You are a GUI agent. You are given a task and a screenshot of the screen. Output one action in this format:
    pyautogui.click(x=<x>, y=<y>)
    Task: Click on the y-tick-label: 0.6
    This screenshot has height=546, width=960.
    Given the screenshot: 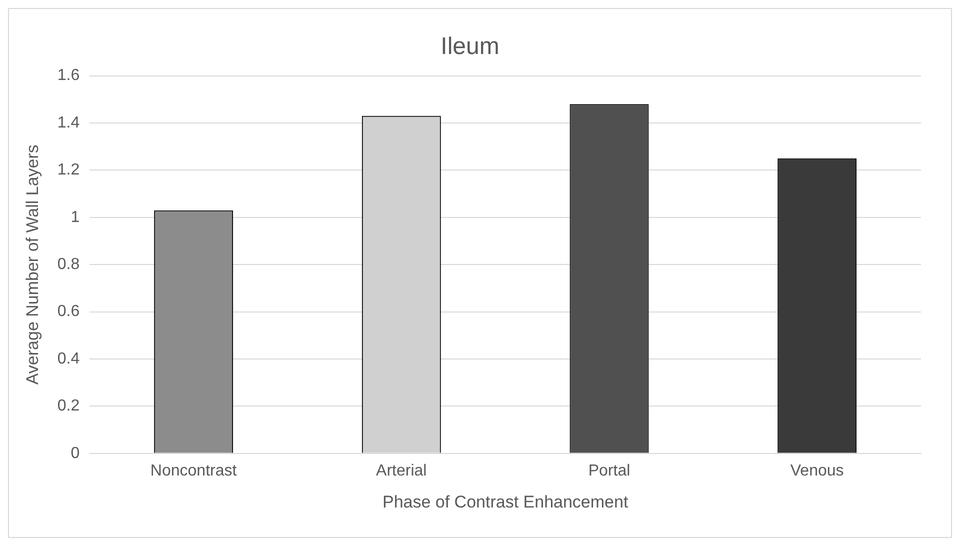 What is the action you would take?
    pyautogui.click(x=68, y=311)
    